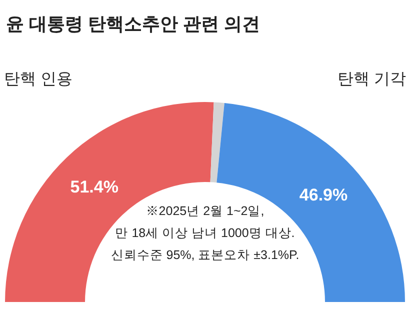 Image resolution: width=410 pixels, height=310 pixels. Describe the element at coordinates (372, 79) in the screenshot. I see `slice-label: 탄핵 기각` at that location.